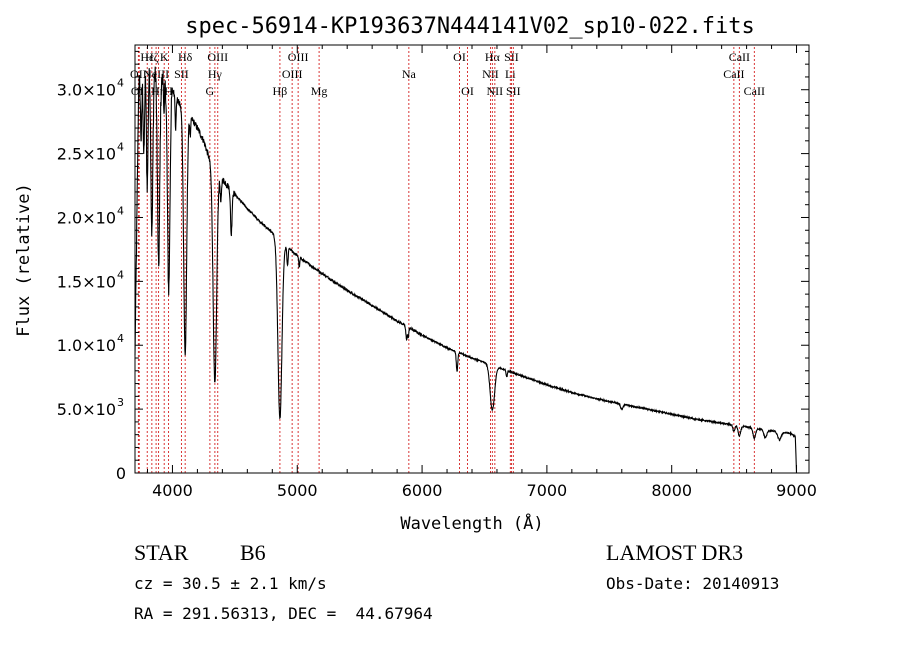 The width and height of the screenshot is (900, 649). Describe the element at coordinates (138, 74) in the screenshot. I see `line-marker-label: OII` at that location.